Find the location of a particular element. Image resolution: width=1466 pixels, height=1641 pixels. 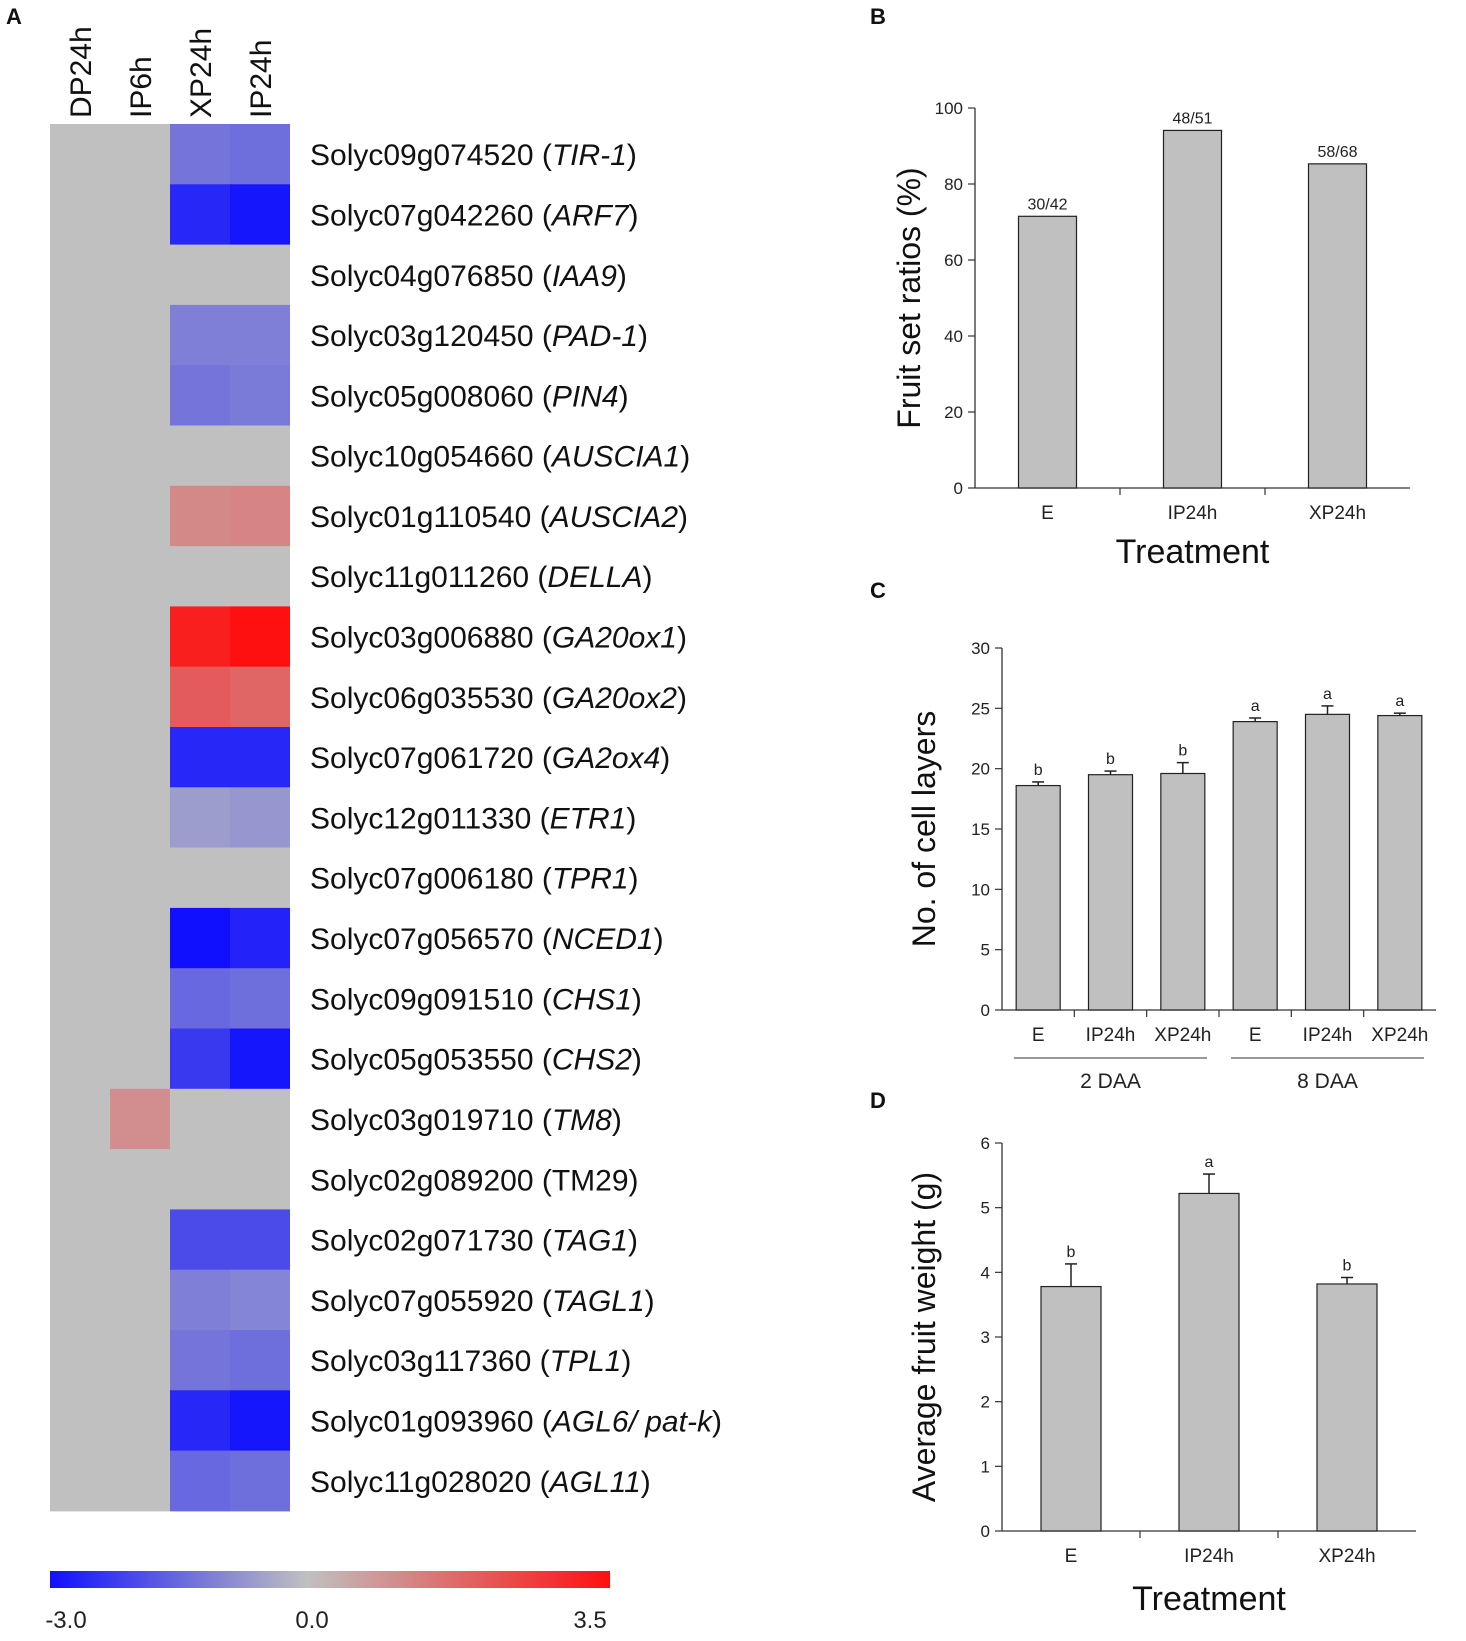

gene-label: Solyc12g011330 (ETR1) is located at coordinates (473, 818).